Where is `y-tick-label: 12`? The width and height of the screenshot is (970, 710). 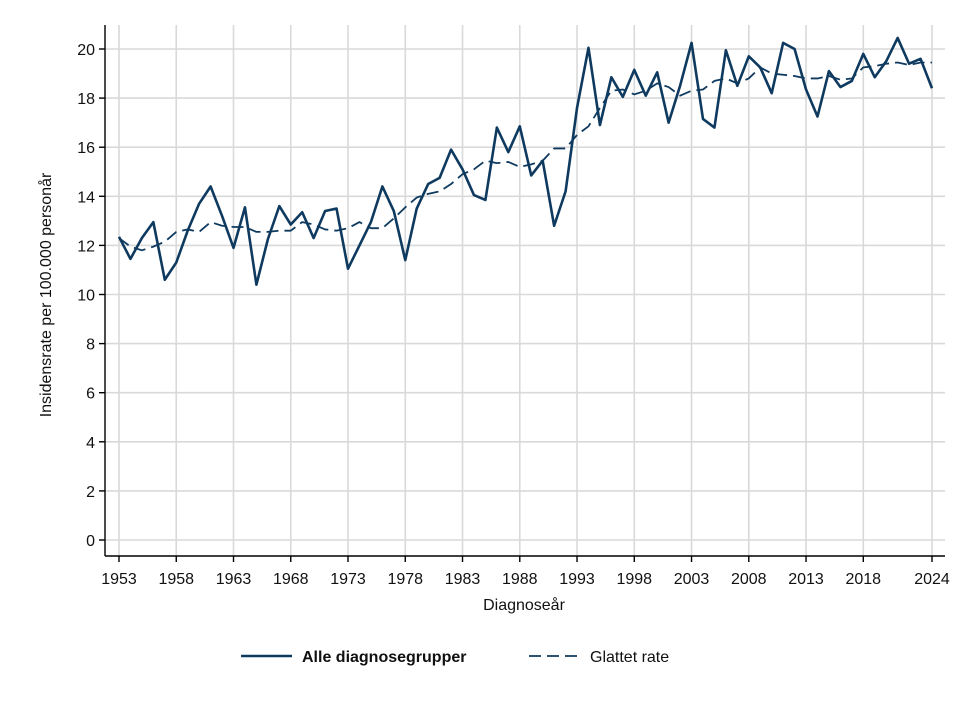 y-tick-label: 12 is located at coordinates (86, 246).